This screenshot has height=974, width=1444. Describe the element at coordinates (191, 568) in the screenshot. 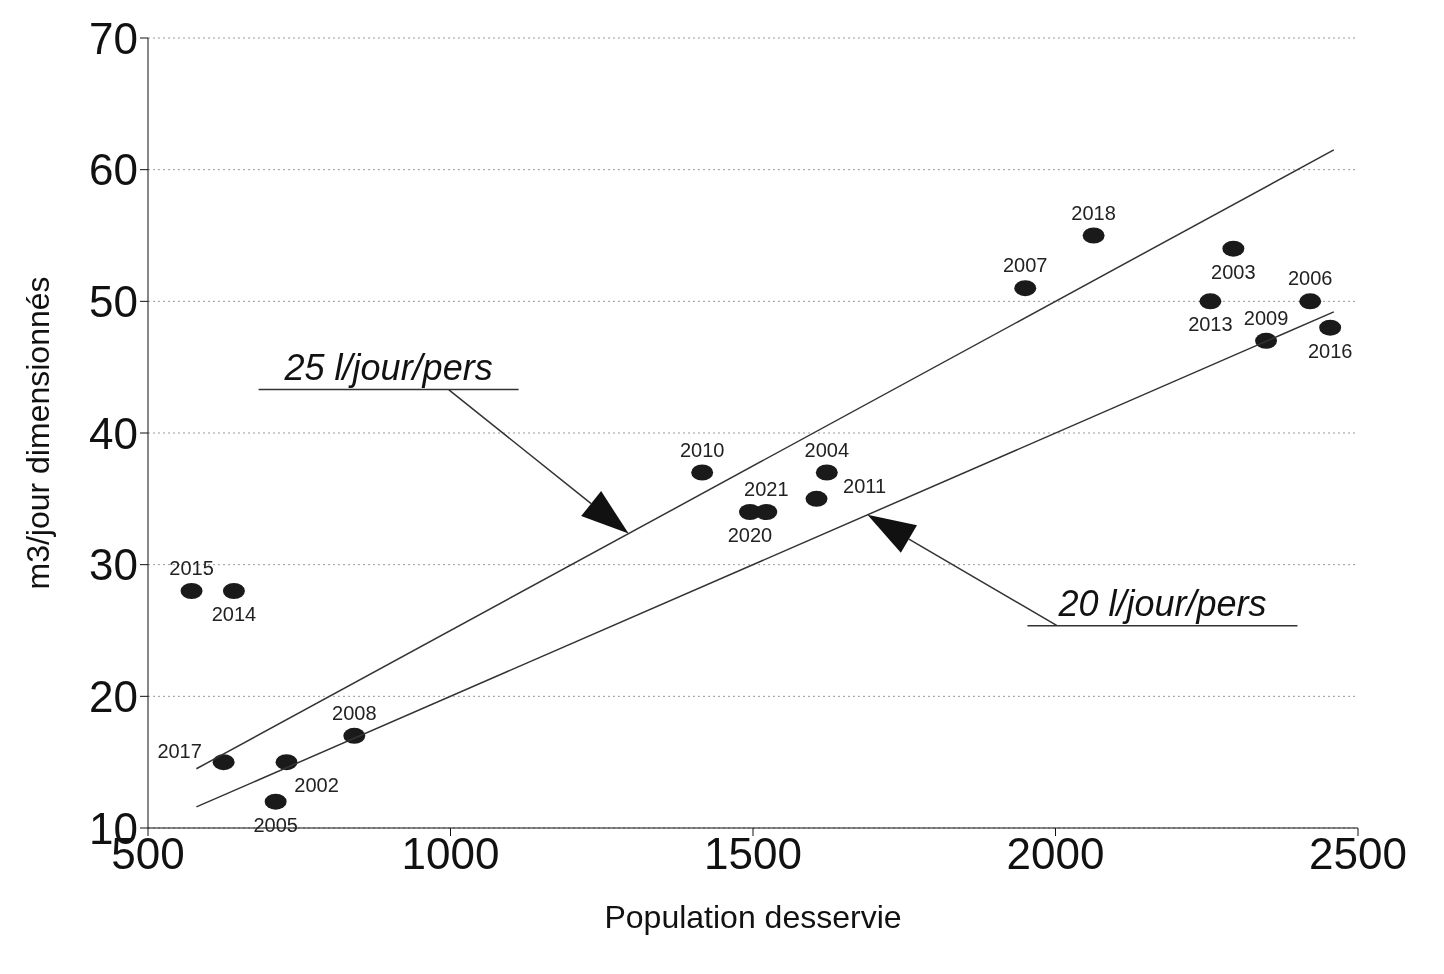

I see `annotation: 2015` at that location.